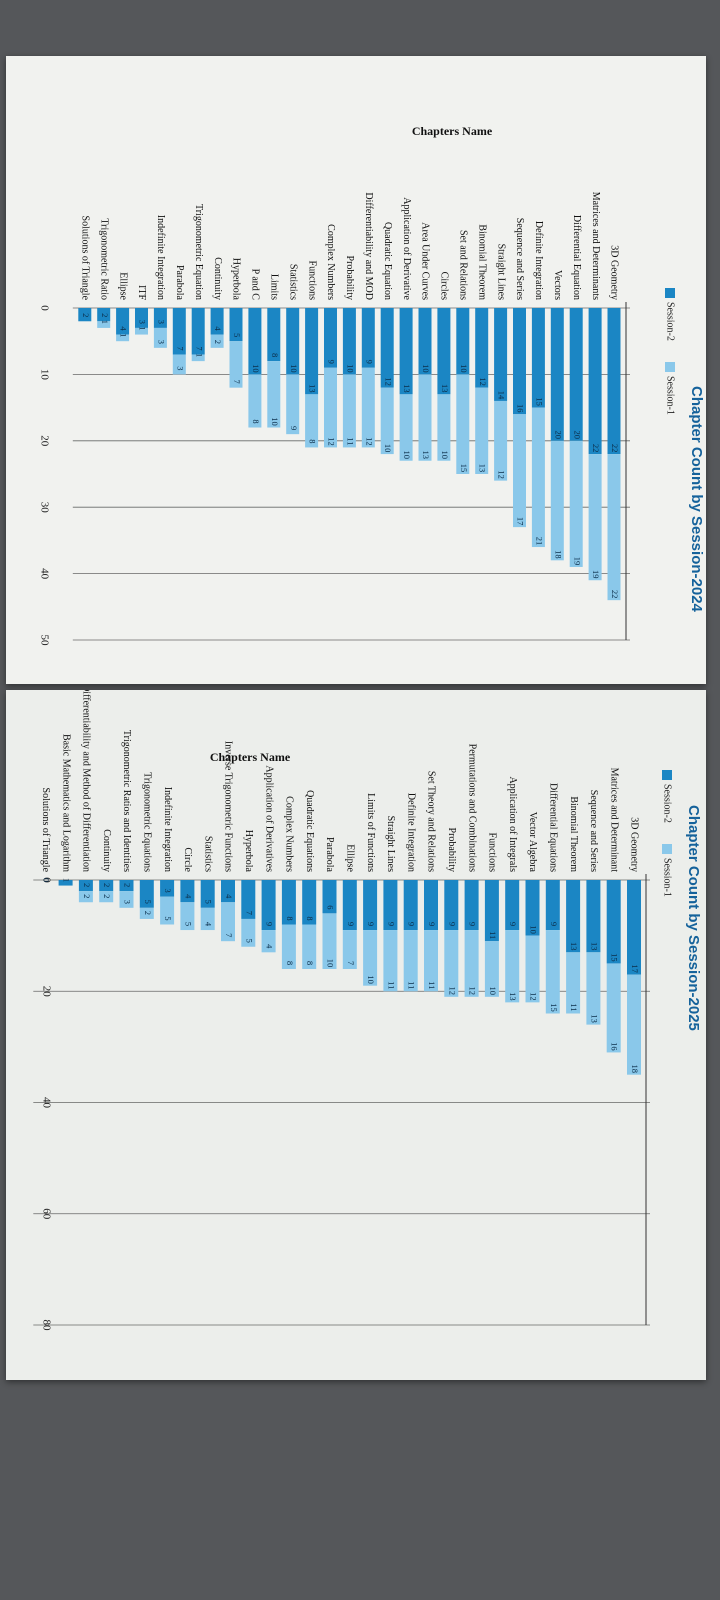 Image resolution: width=720 pixels, height=1600 pixels. What do you see at coordinates (452, 131) in the screenshot?
I see `category-axis-label: Chapters Name` at bounding box center [452, 131].